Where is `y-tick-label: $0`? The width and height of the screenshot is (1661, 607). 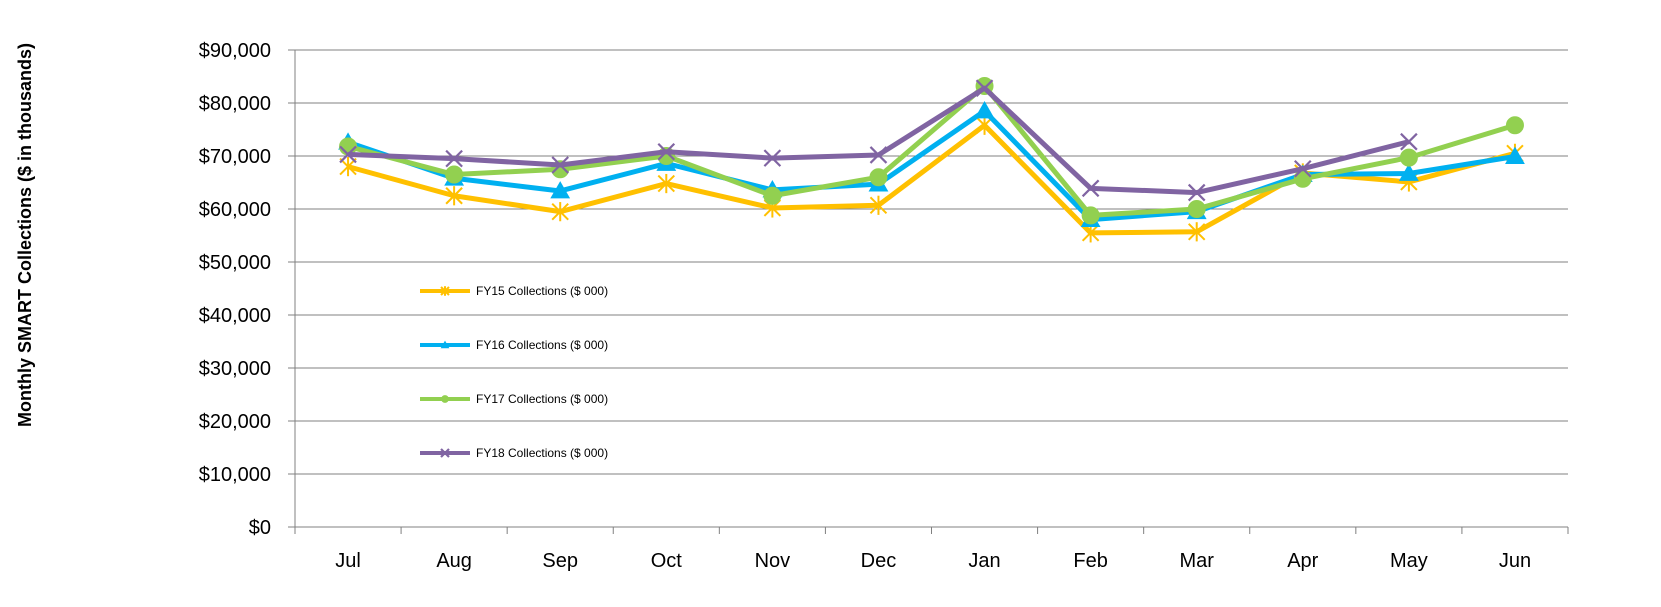
y-tick-label: $0 is located at coordinates (260, 528).